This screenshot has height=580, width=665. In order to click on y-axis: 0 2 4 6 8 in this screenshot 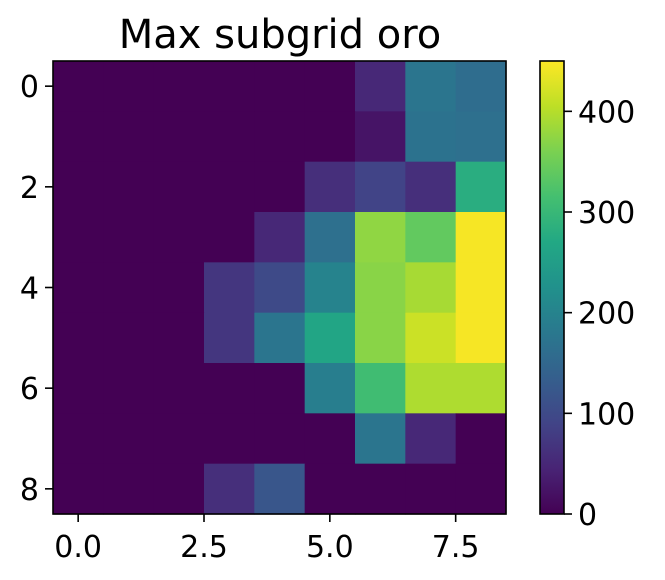, I will do `click(36, 289)`.